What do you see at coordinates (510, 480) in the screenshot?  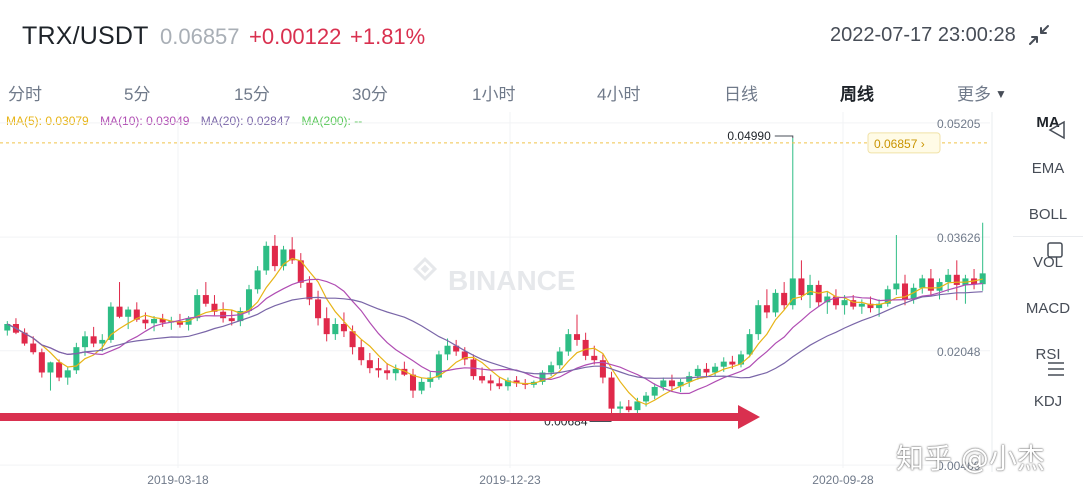 I see `x-tick-label: 2019-12-23` at bounding box center [510, 480].